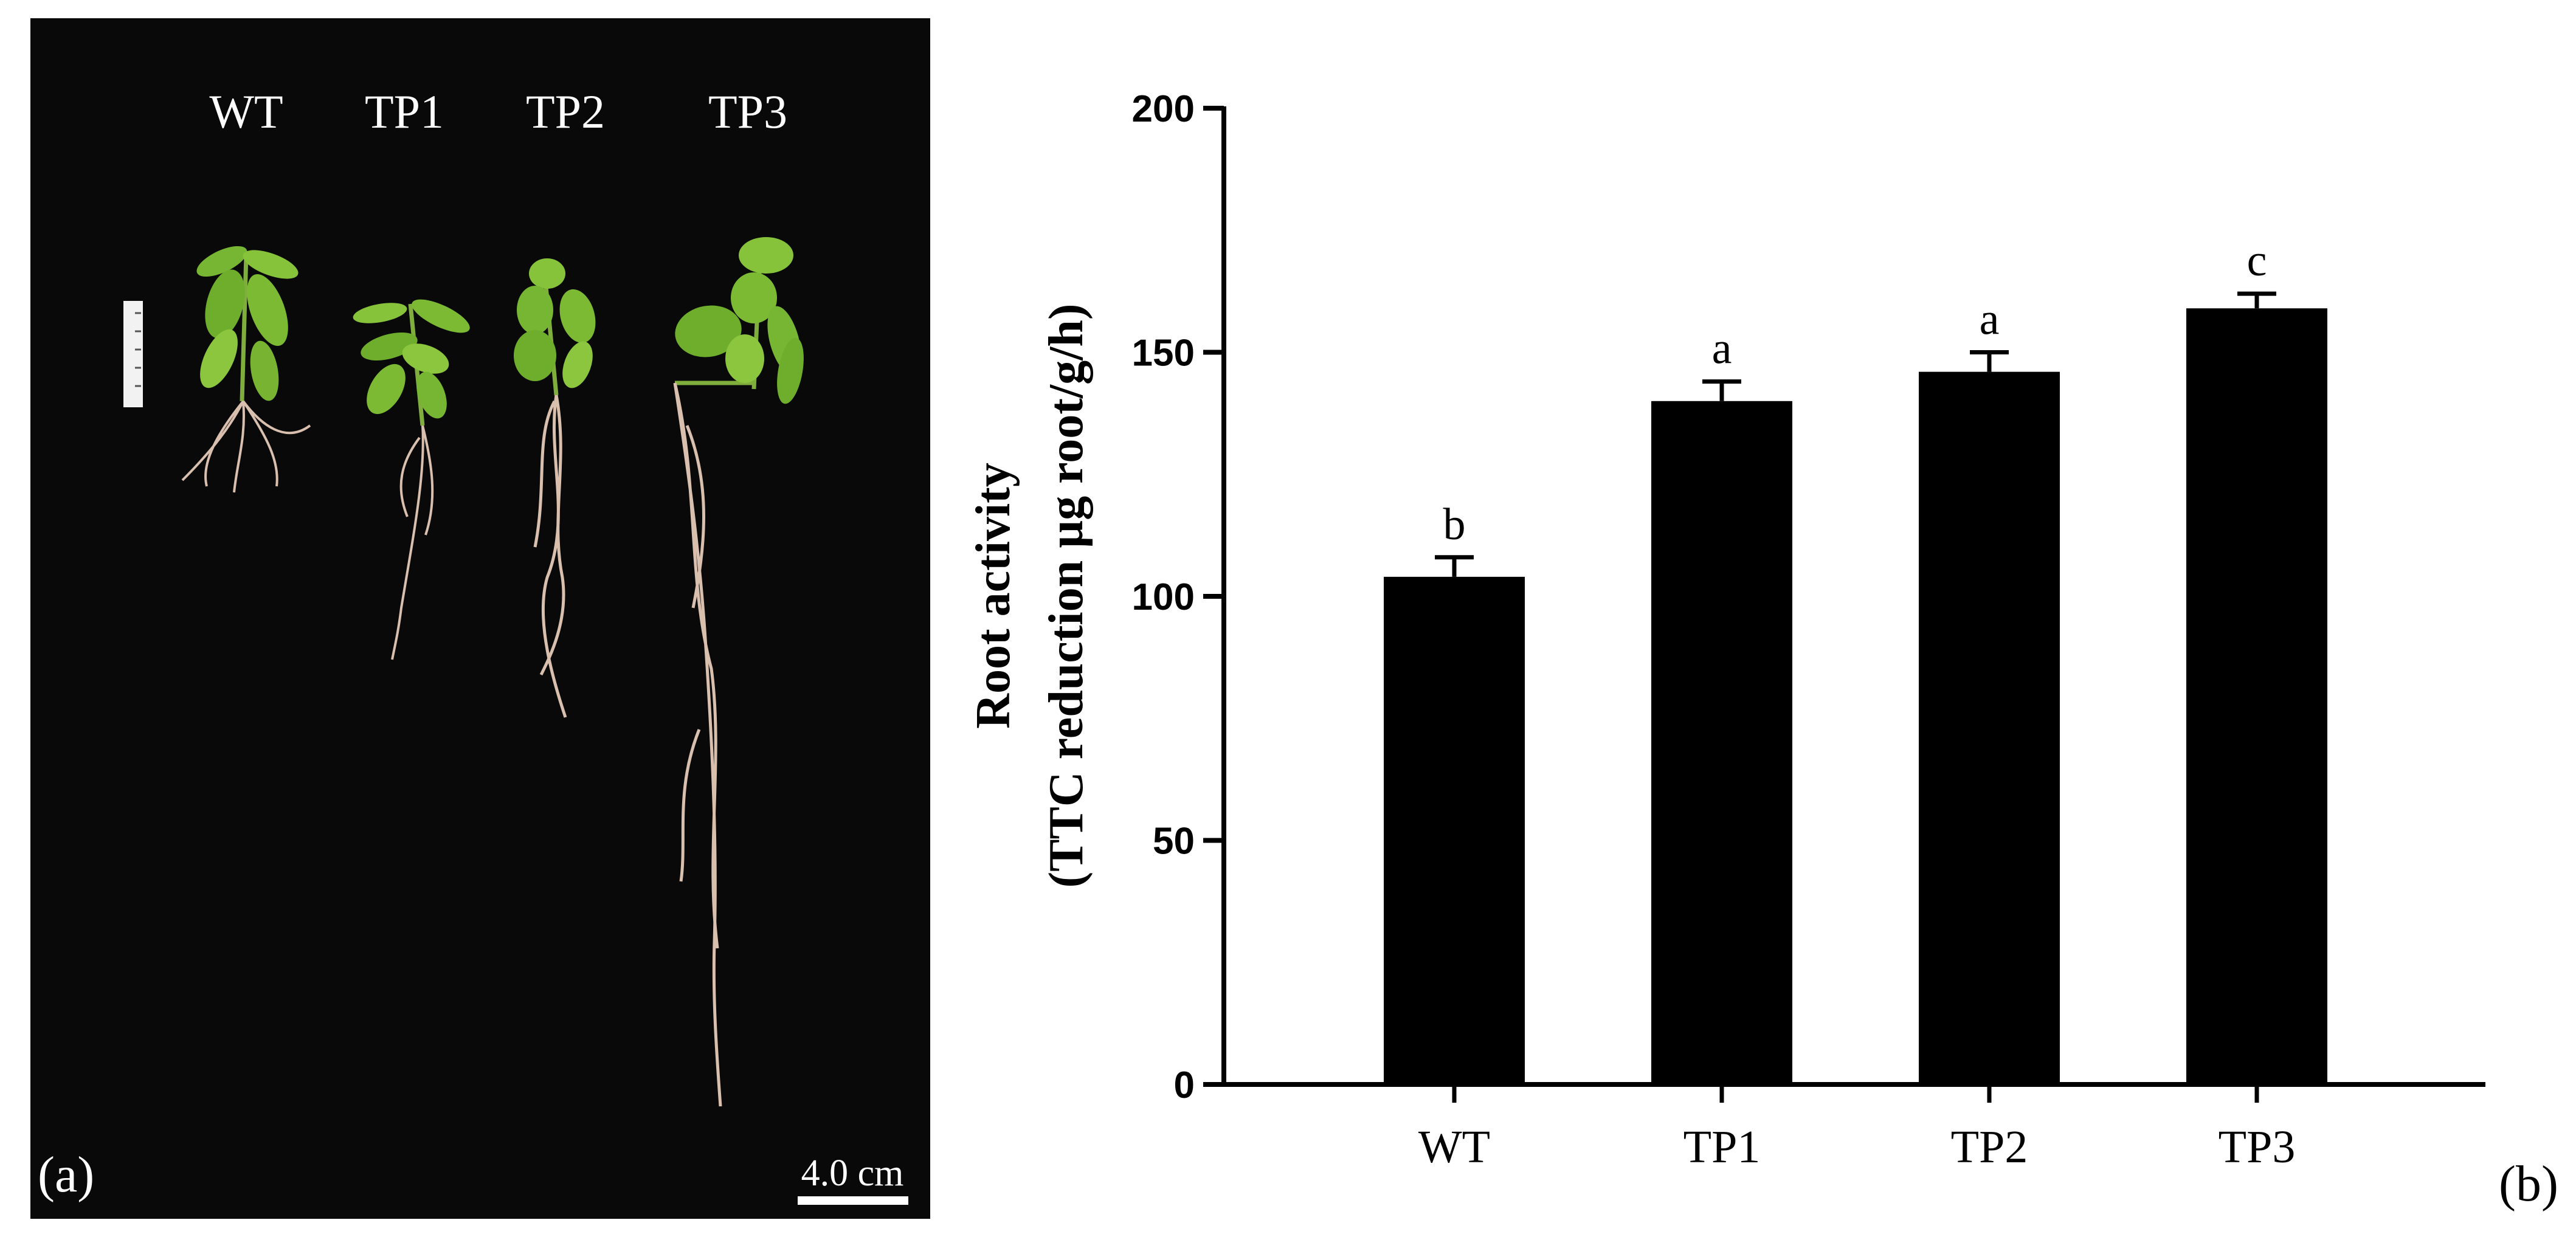 The image size is (2576, 1234). I want to click on x-ticks: WT TP1 TP2 TP3, so click(1856, 1128).